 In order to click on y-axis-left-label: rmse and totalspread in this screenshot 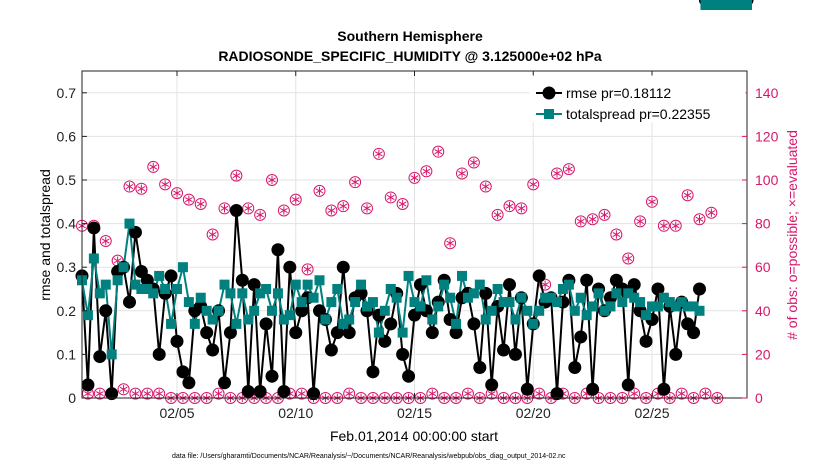, I will do `click(45, 235)`.